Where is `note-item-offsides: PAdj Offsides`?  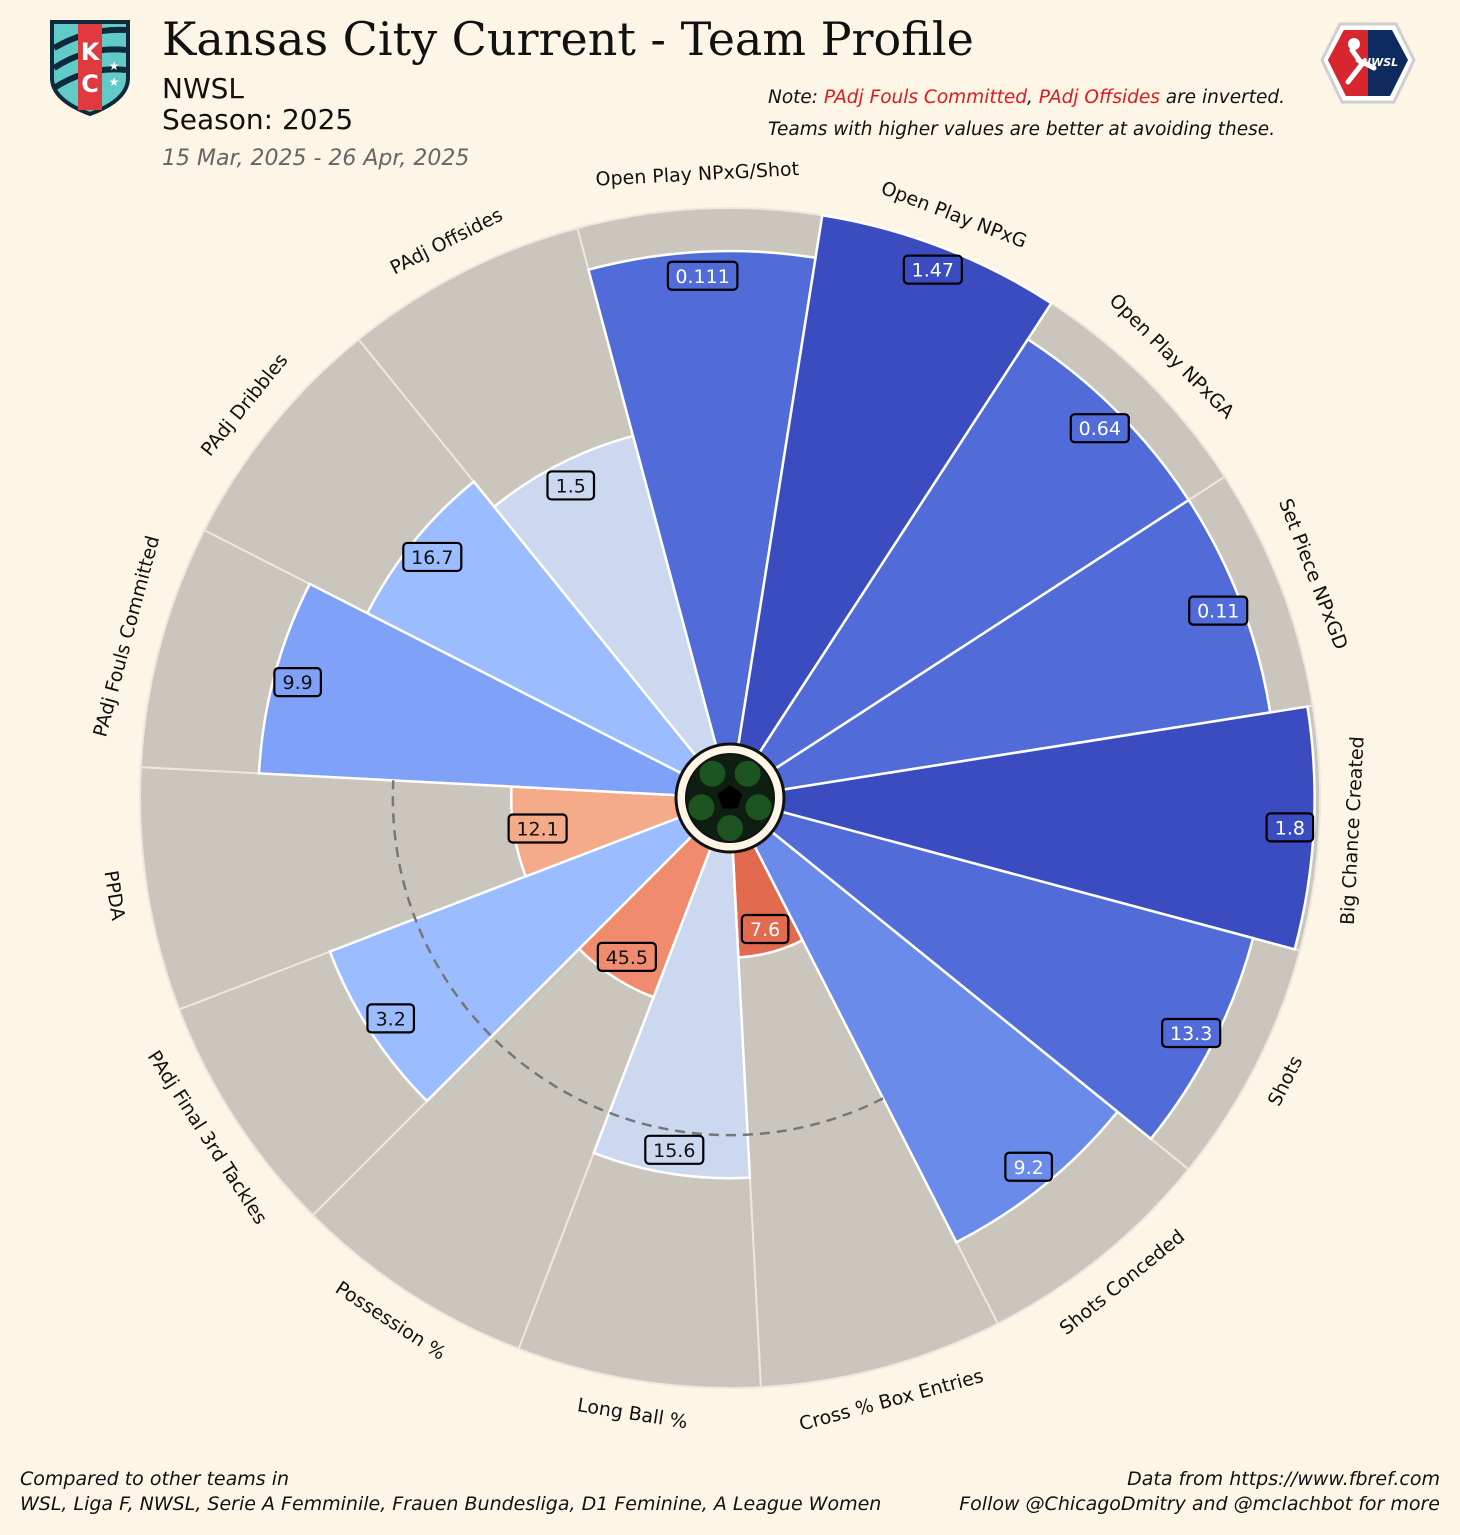 note-item-offsides: PAdj Offsides is located at coordinates (1099, 97).